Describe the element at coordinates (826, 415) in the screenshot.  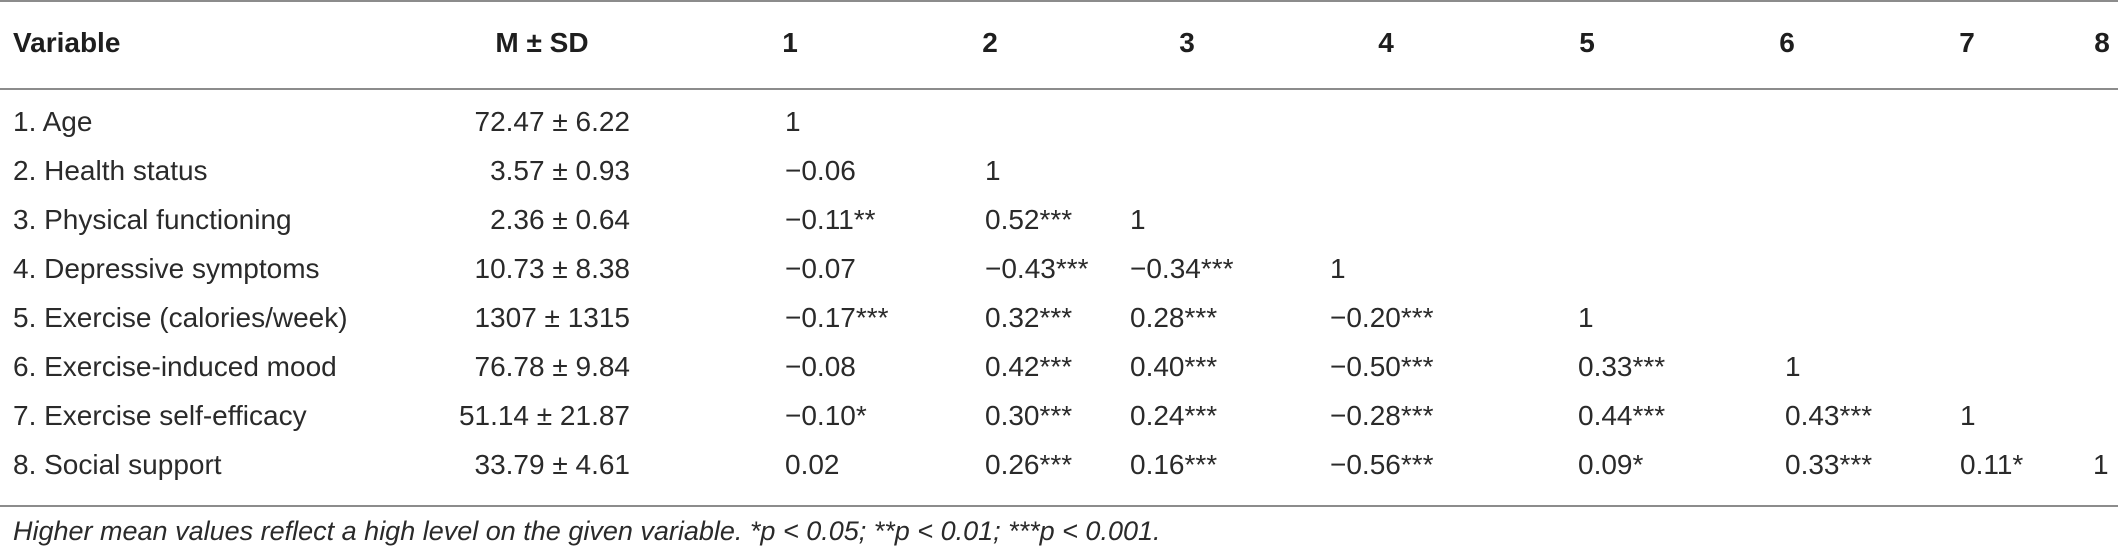
I see `correlation-cell: −0.10*` at that location.